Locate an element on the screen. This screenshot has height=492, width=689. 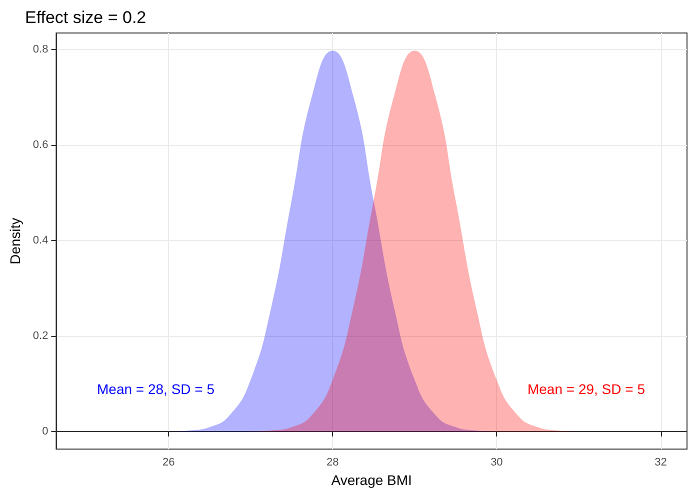
x-tick-label: 26 is located at coordinates (168, 462).